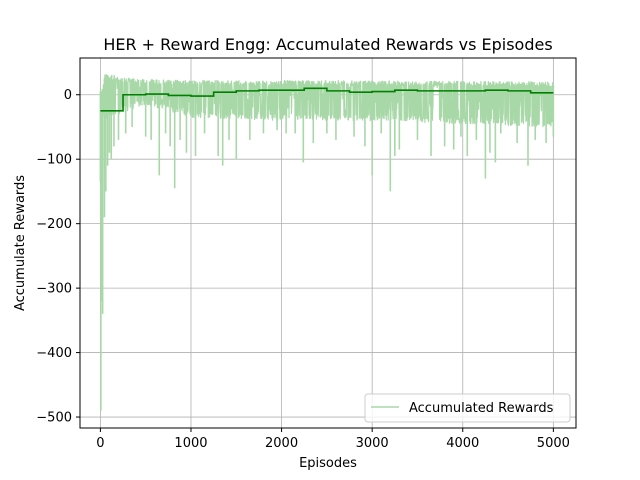 This screenshot has height=480, width=640. What do you see at coordinates (54, 418) in the screenshot?
I see `y-tick-label: −500` at bounding box center [54, 418].